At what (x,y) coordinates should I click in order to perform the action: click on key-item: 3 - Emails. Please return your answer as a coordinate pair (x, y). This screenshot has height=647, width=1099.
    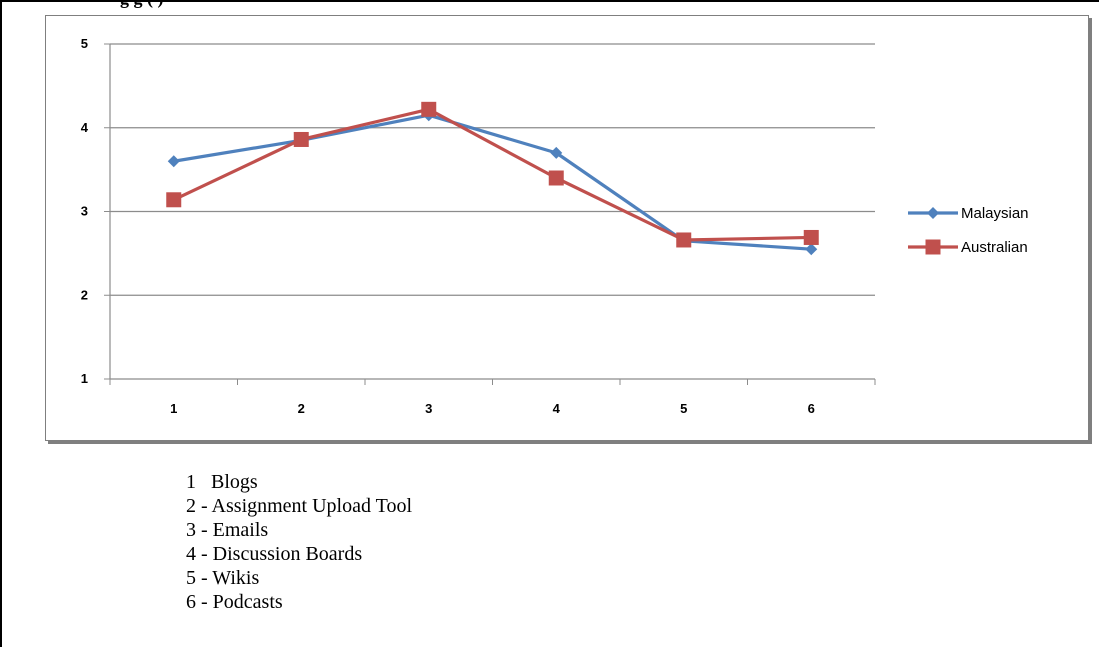
    Looking at the image, I should click on (227, 530).